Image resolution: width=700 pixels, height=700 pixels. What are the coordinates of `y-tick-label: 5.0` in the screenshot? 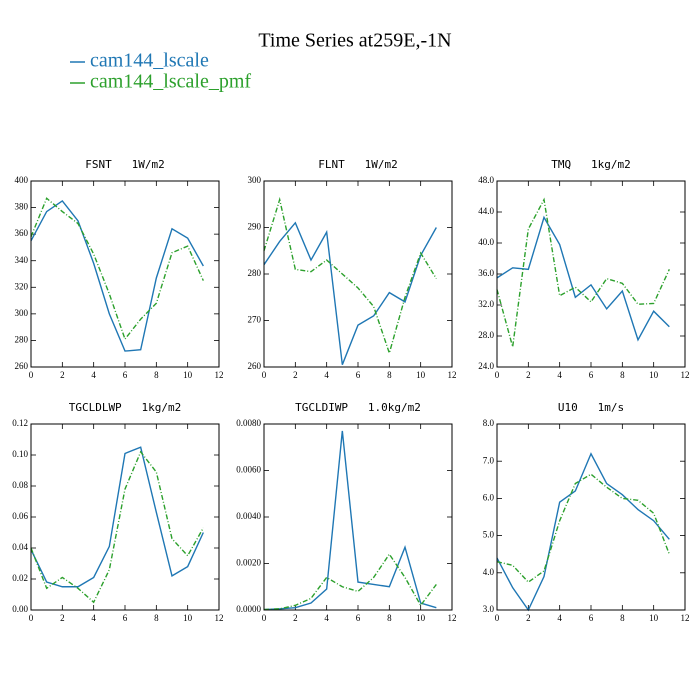 It's located at (489, 535).